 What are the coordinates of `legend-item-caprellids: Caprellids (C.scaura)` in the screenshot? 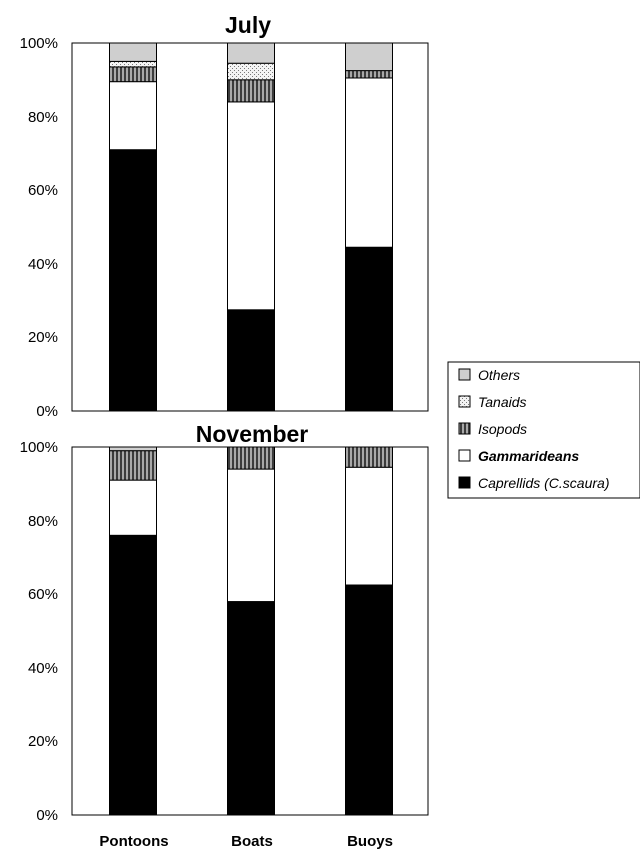 It's located at (533, 483).